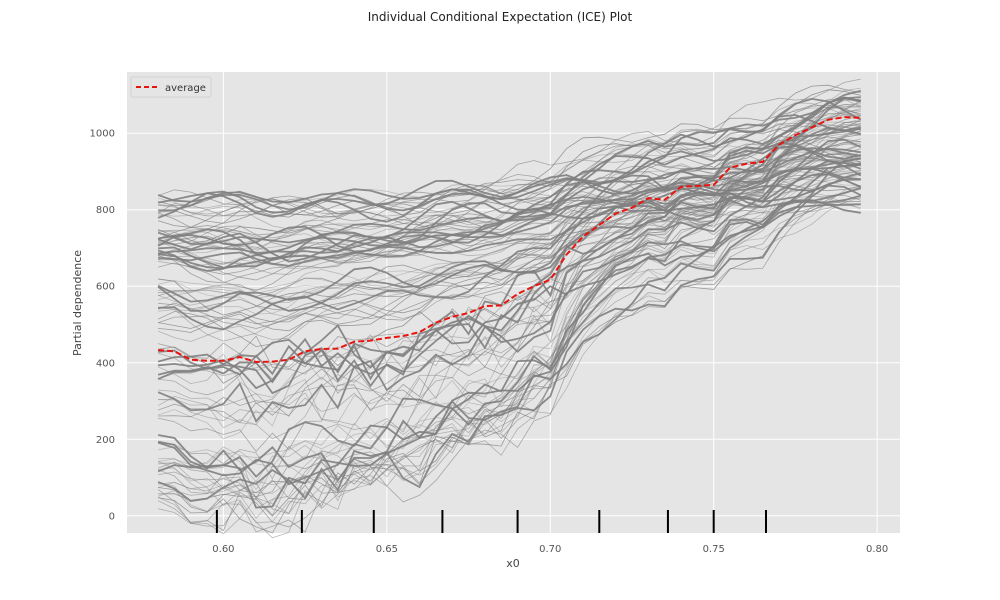  Describe the element at coordinates (185, 88) in the screenshot. I see `legend-average-label: average` at that location.